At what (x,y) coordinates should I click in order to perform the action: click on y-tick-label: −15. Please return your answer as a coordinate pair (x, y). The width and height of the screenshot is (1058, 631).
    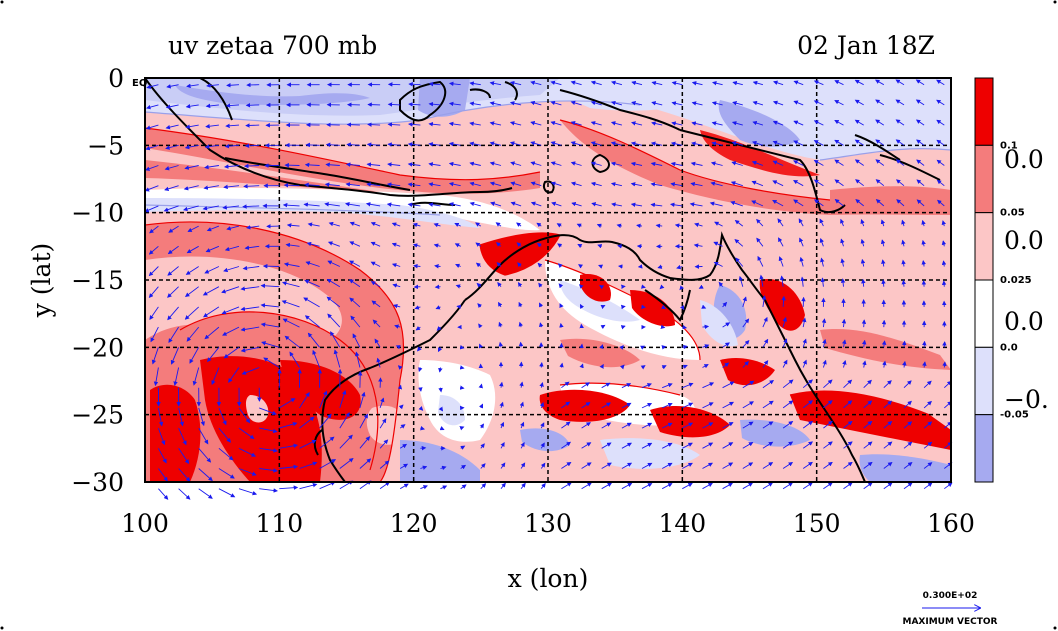
    Looking at the image, I should click on (97, 280).